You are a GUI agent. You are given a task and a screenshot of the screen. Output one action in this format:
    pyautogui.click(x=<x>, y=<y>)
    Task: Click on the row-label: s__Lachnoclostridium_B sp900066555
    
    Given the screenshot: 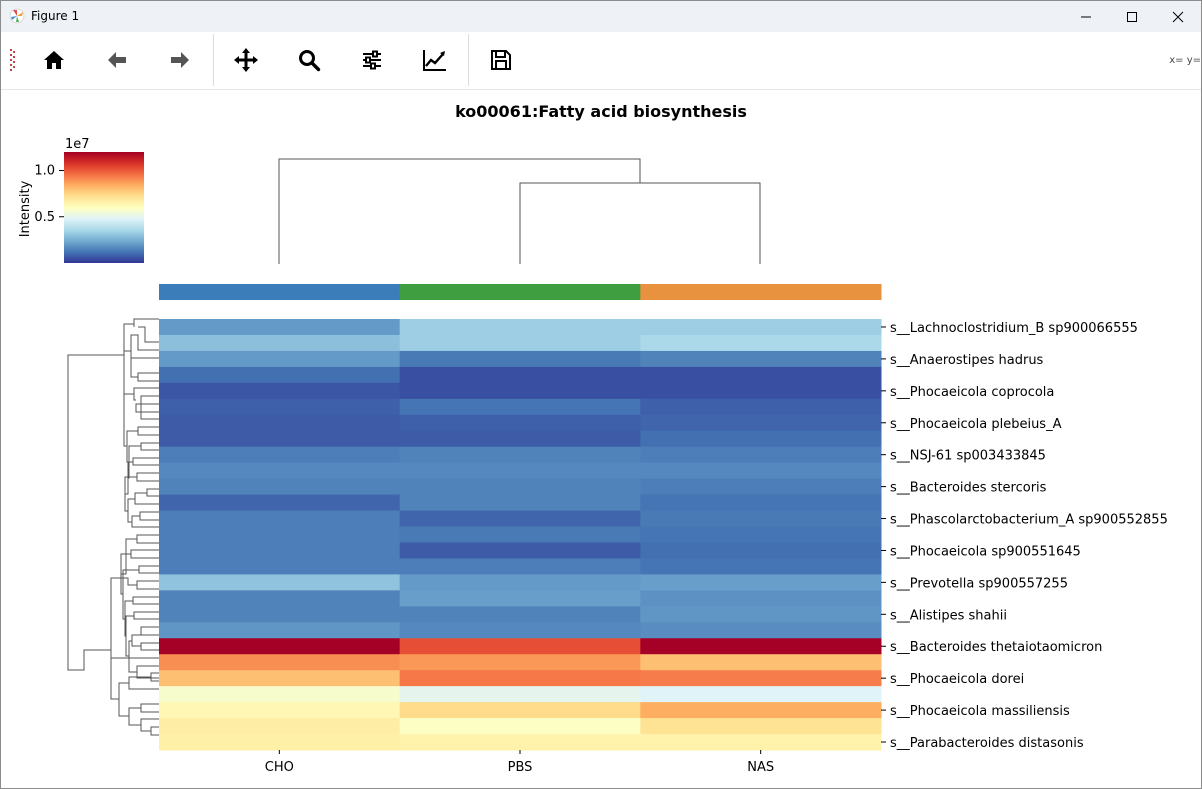 What is the action you would take?
    pyautogui.click(x=1014, y=328)
    